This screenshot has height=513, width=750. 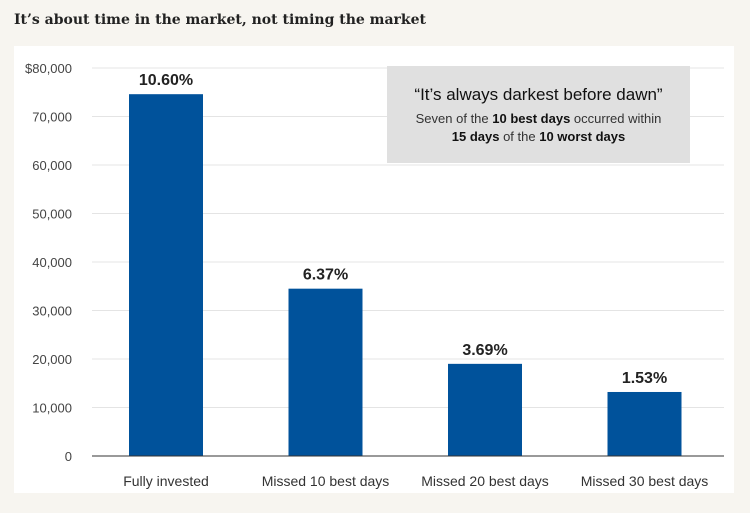 I want to click on y-tick-label: 50,000, so click(x=52, y=214).